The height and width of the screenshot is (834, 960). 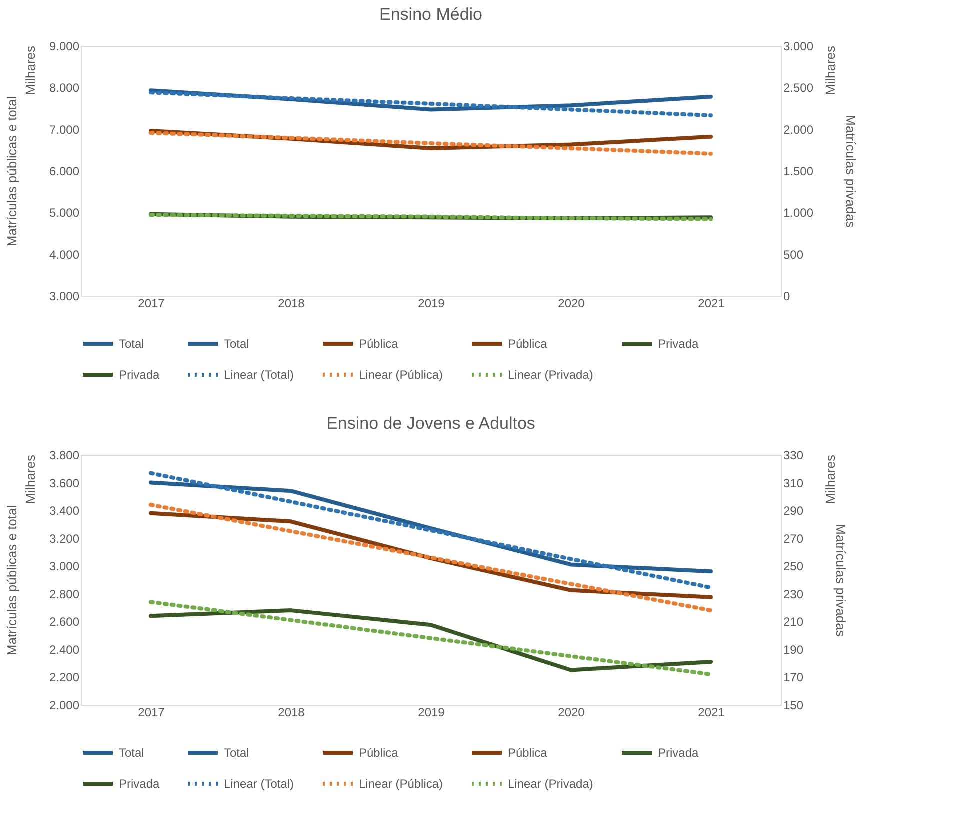 What do you see at coordinates (64, 622) in the screenshot?
I see `y-tick-label: 2.600` at bounding box center [64, 622].